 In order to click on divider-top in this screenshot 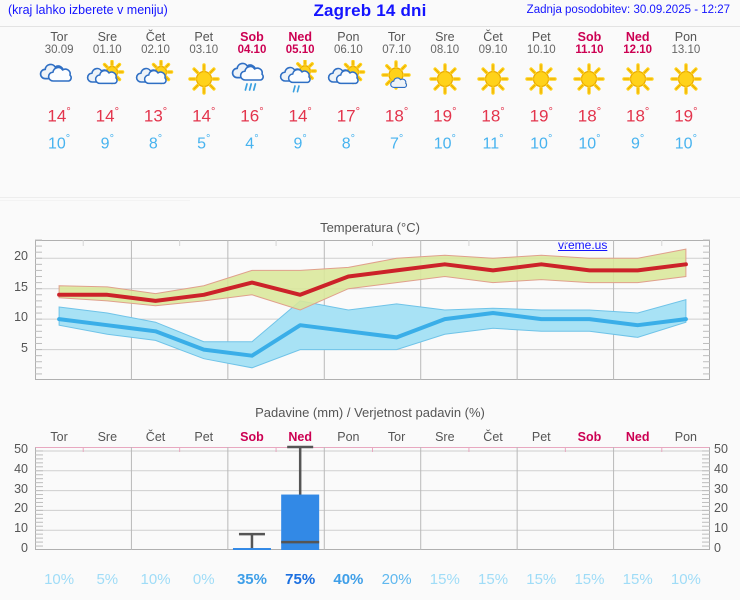, I will do `click(370, 26)`.